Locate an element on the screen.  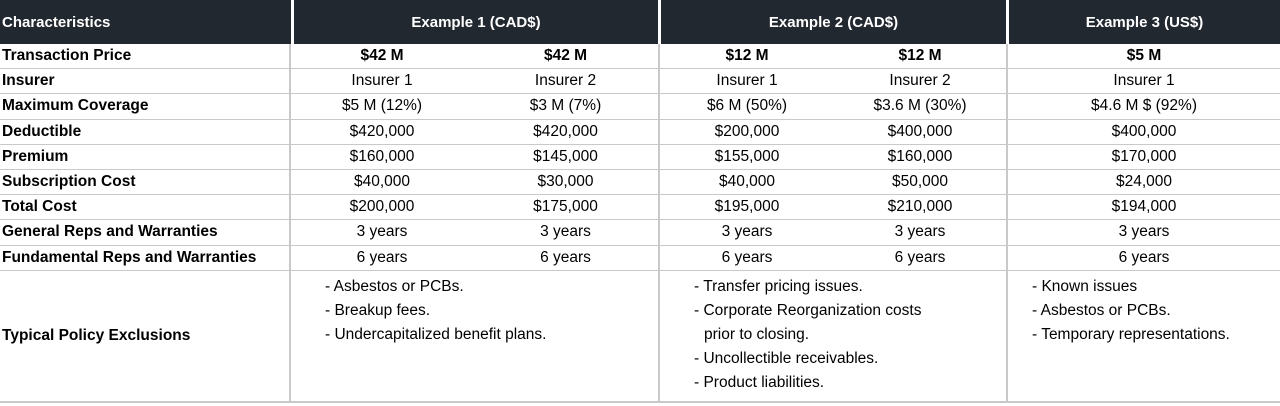
row-label: Transaction Price is located at coordinates (145, 57).